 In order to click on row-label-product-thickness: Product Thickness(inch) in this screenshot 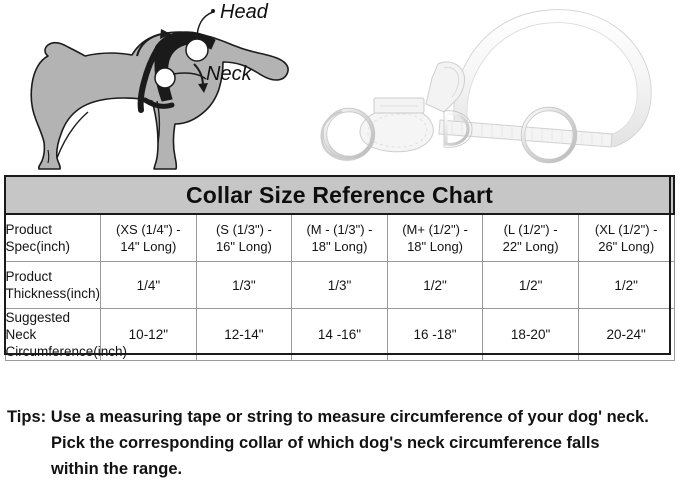, I will do `click(53, 285)`.